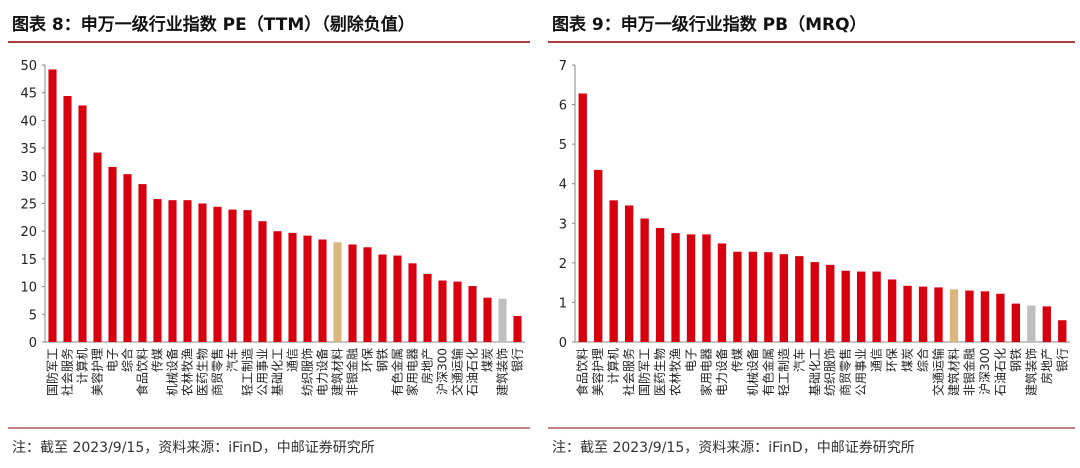 The width and height of the screenshot is (1080, 468). I want to click on chart-title: 图表 9：申万一级行业指数 PB（MRQ）, so click(709, 24).